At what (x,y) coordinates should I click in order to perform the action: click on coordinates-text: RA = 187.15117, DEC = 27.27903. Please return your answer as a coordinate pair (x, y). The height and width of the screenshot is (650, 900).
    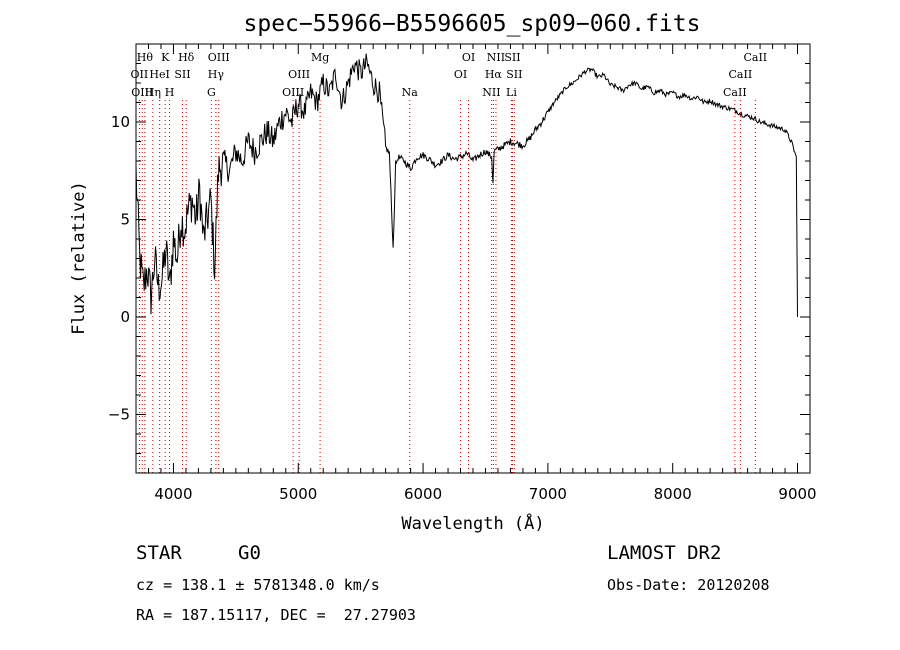
    Looking at the image, I should click on (276, 615).